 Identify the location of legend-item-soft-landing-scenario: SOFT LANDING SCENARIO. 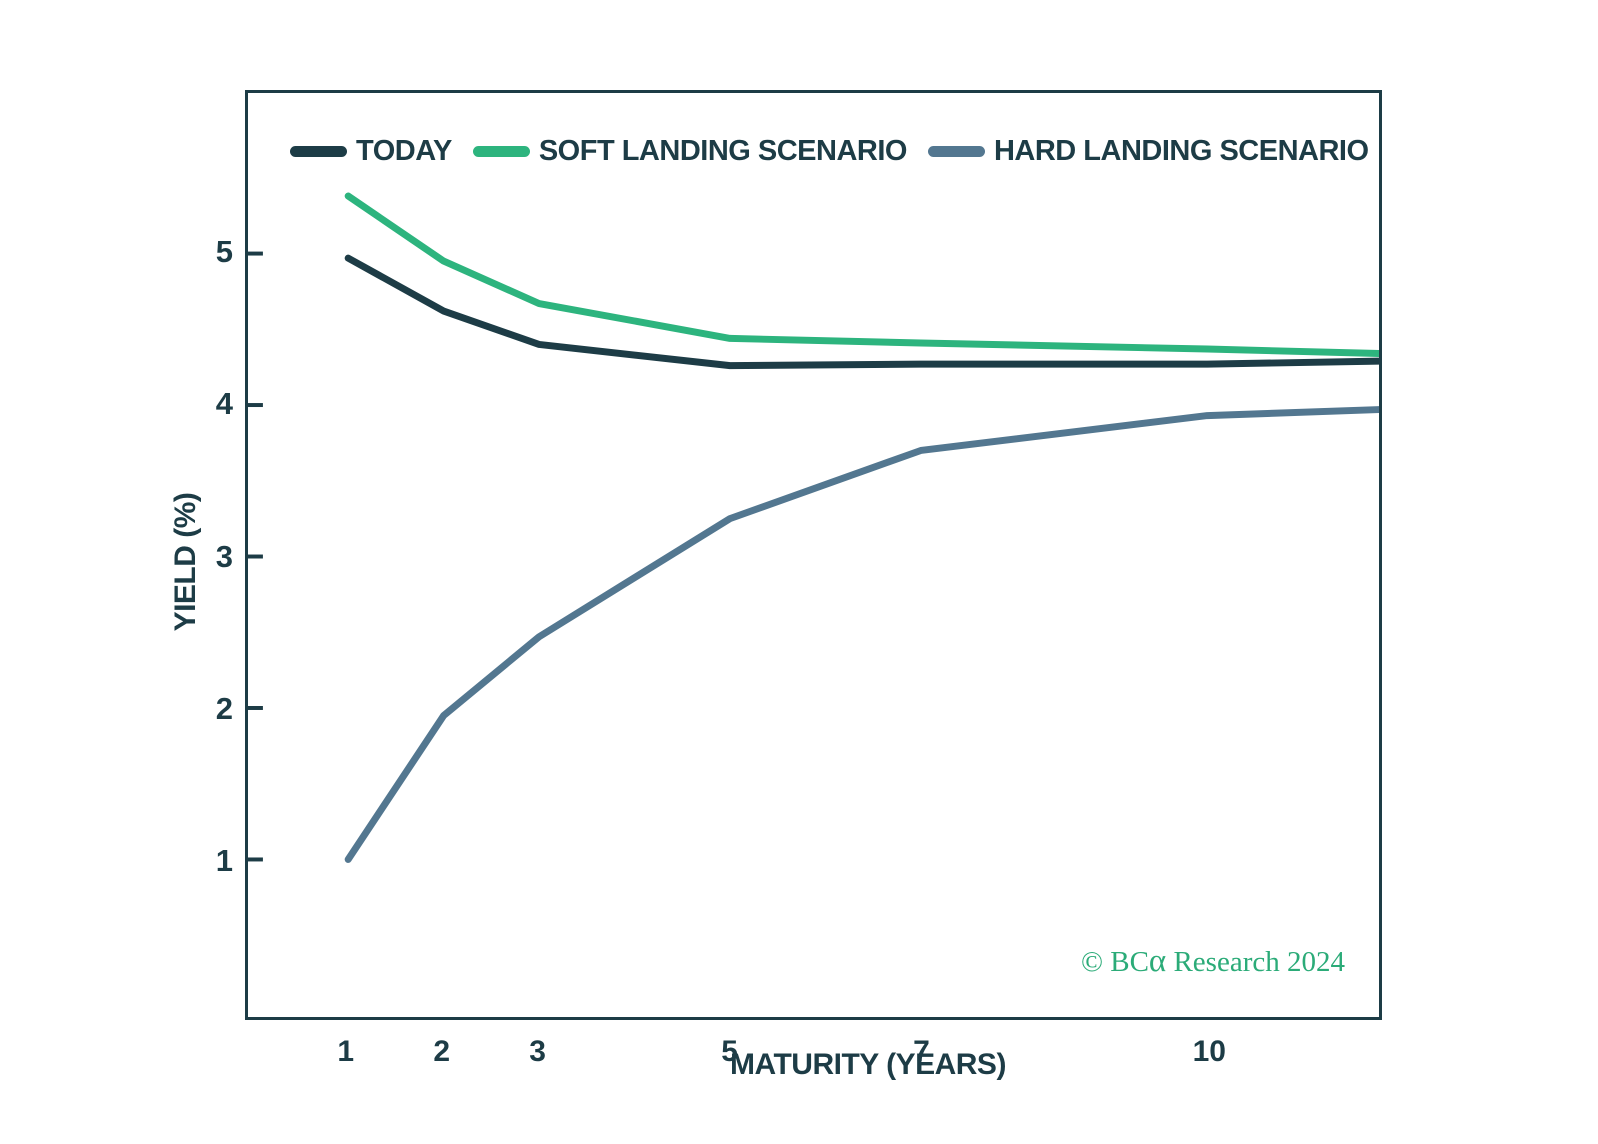
(690, 151).